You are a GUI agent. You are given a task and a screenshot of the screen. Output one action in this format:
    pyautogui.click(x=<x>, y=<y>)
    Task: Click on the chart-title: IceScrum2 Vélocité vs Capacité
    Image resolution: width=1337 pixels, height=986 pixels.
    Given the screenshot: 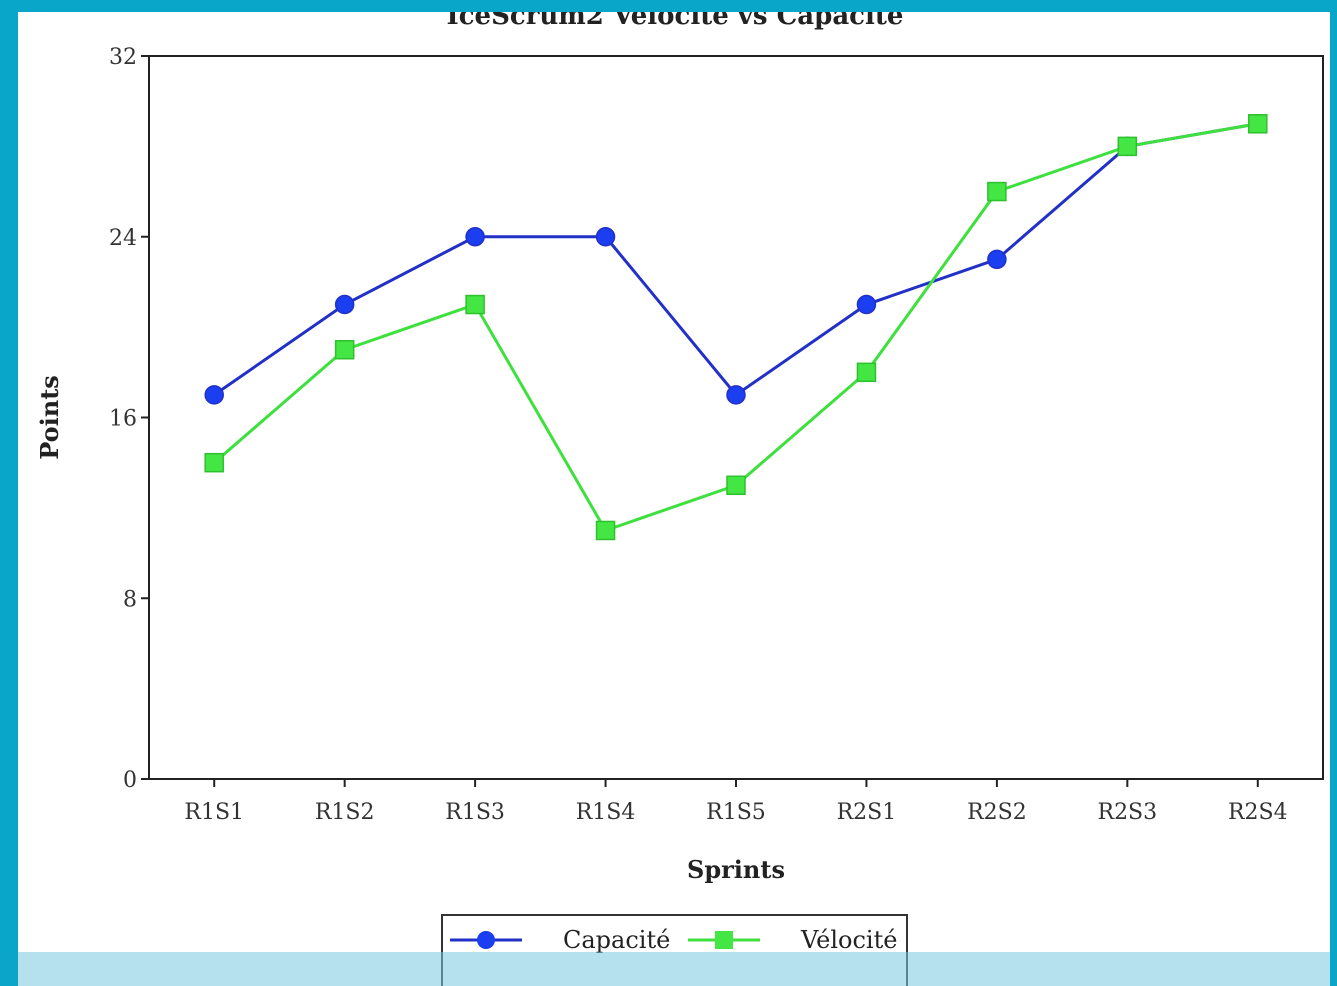 What is the action you would take?
    pyautogui.click(x=675, y=21)
    